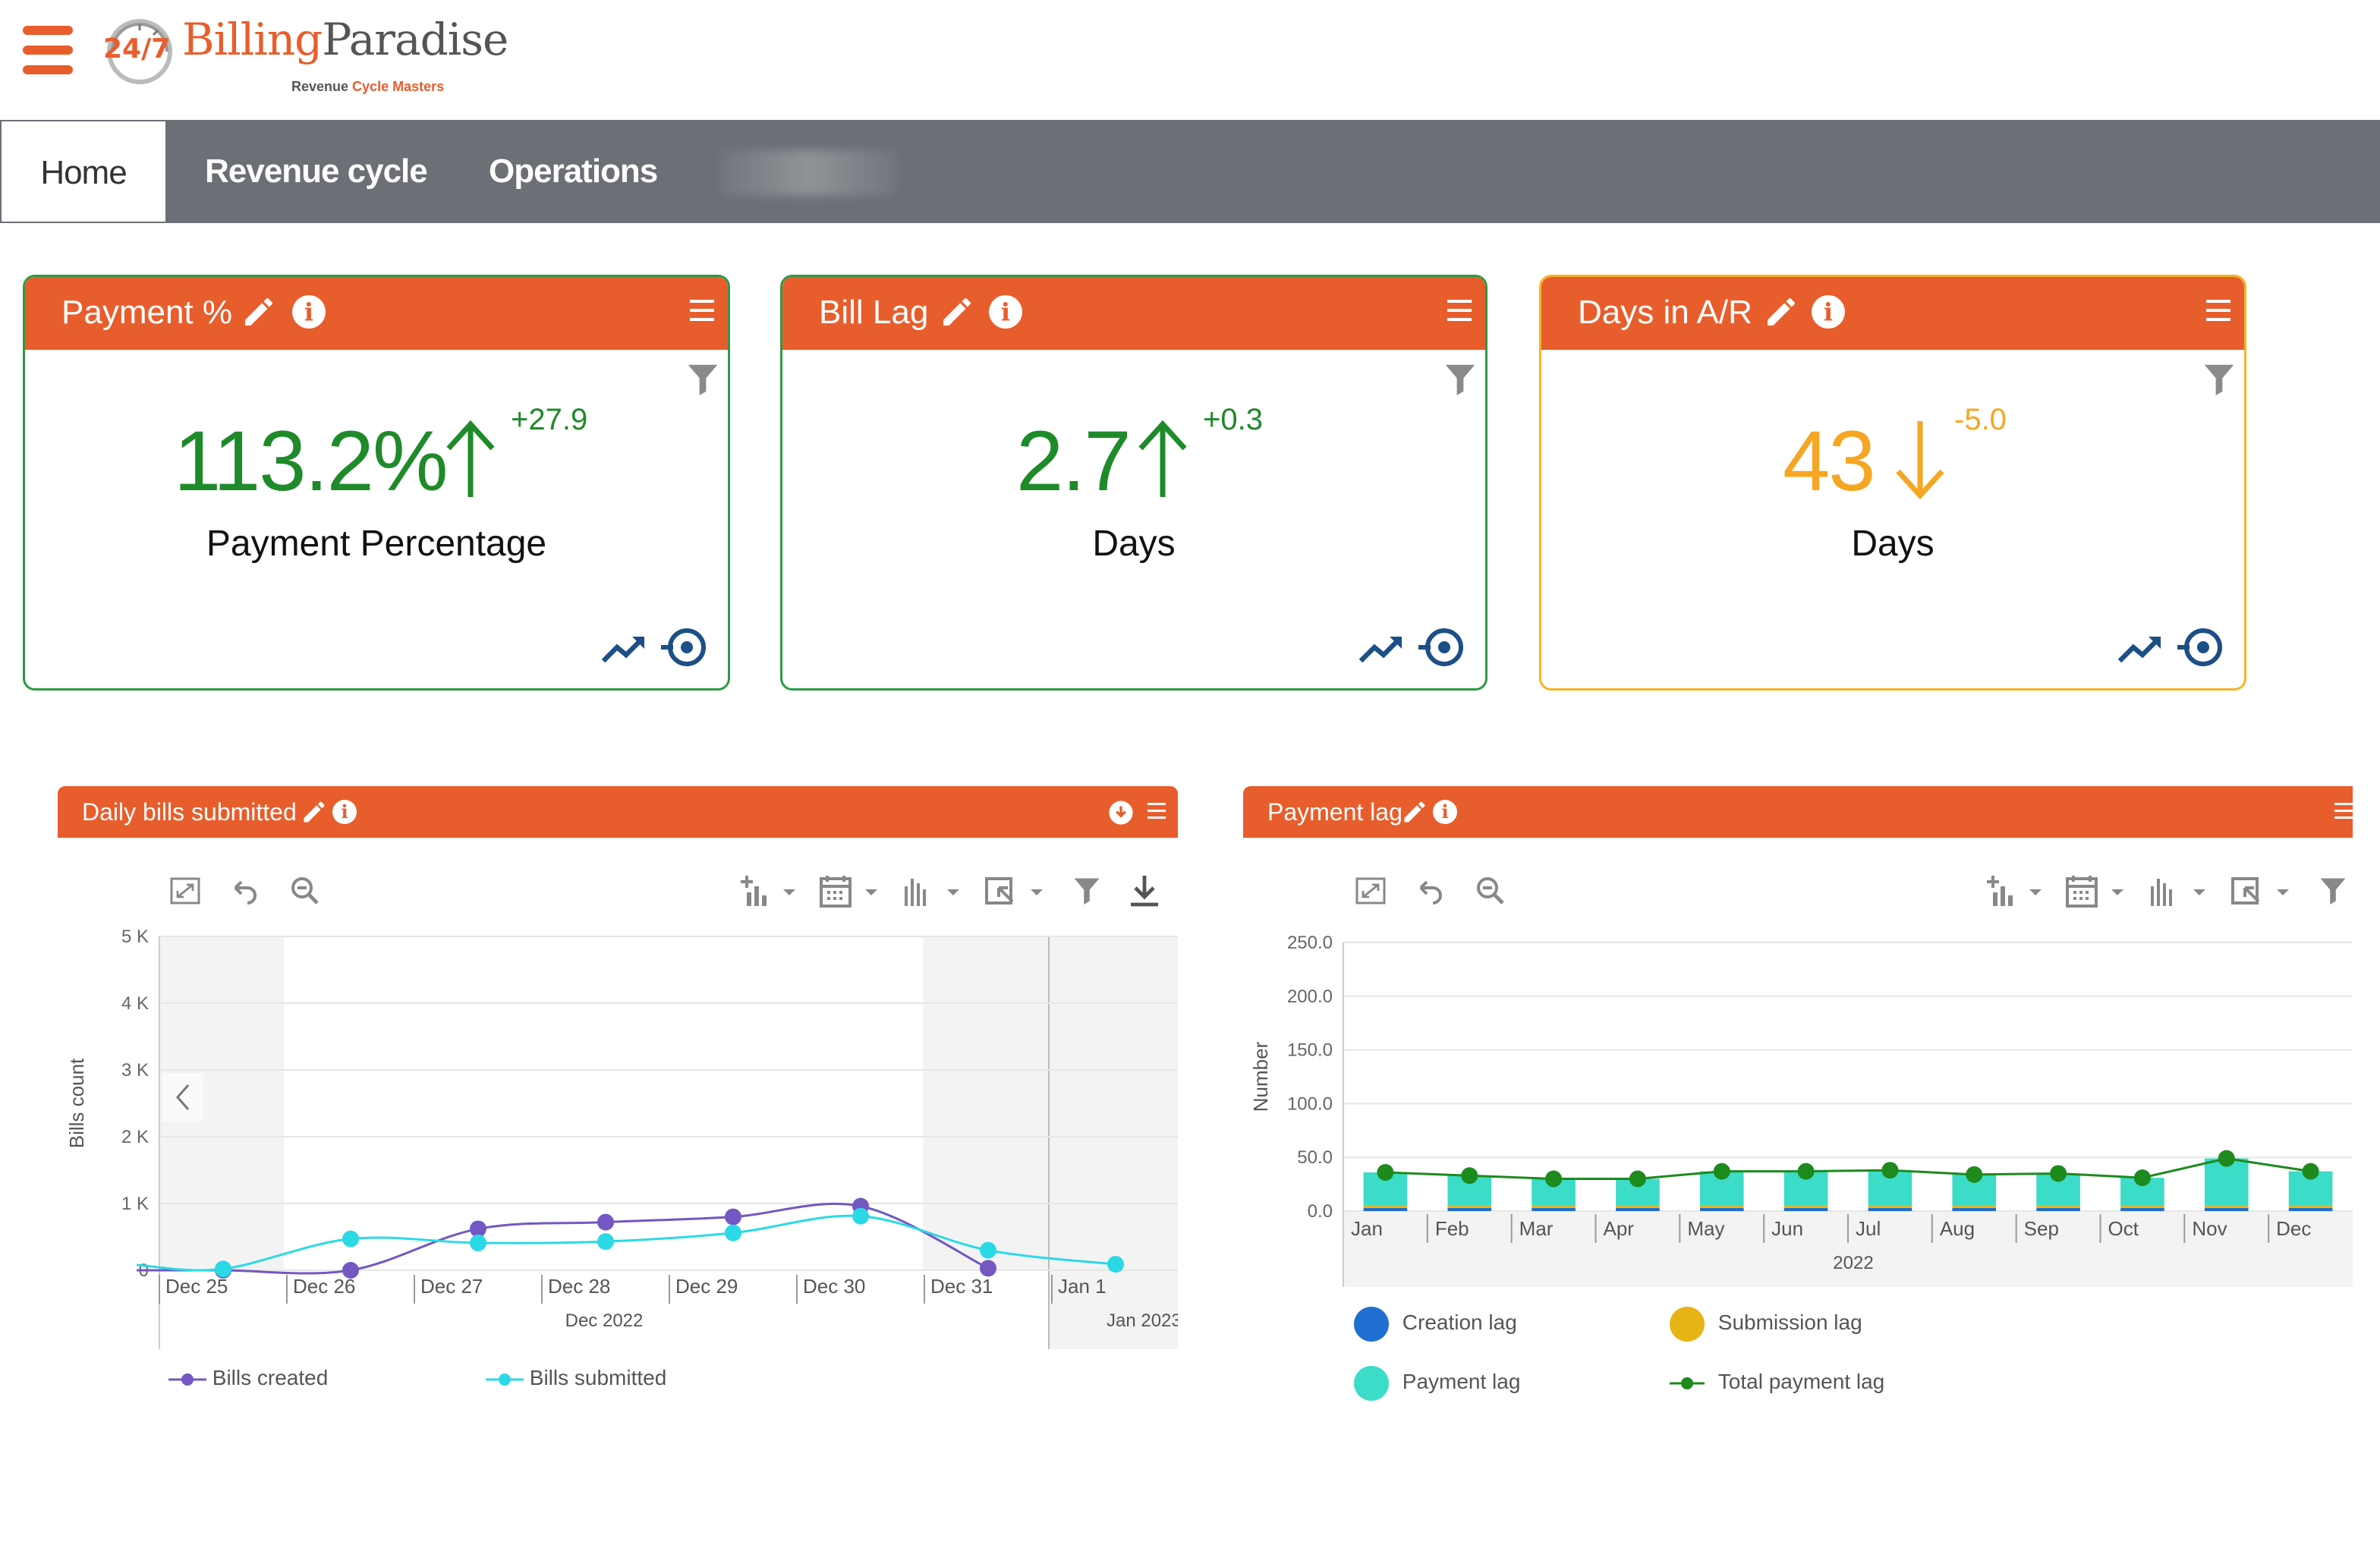 Image resolution: width=2380 pixels, height=1548 pixels. Describe the element at coordinates (808, 173) in the screenshot. I see `tab-obscured` at that location.